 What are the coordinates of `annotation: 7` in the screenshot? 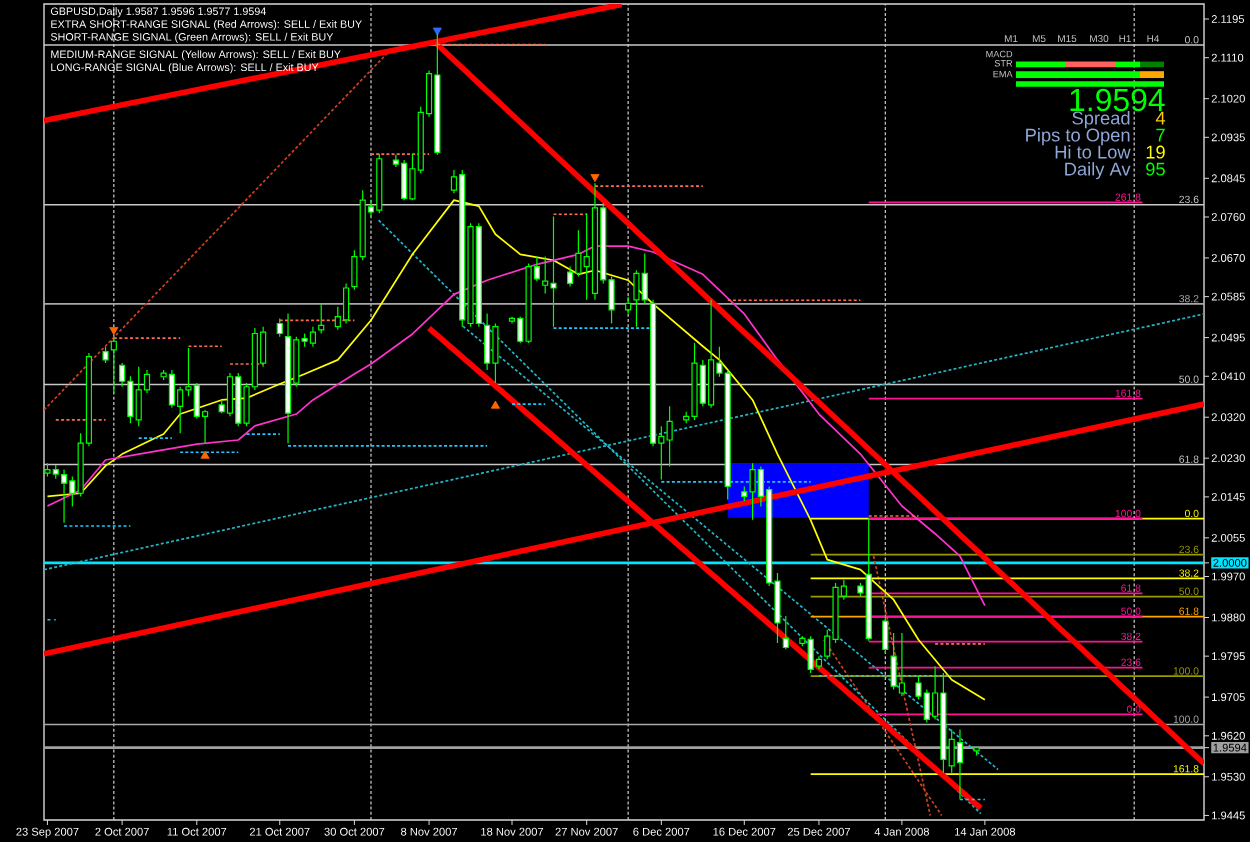 It's located at (1160, 135).